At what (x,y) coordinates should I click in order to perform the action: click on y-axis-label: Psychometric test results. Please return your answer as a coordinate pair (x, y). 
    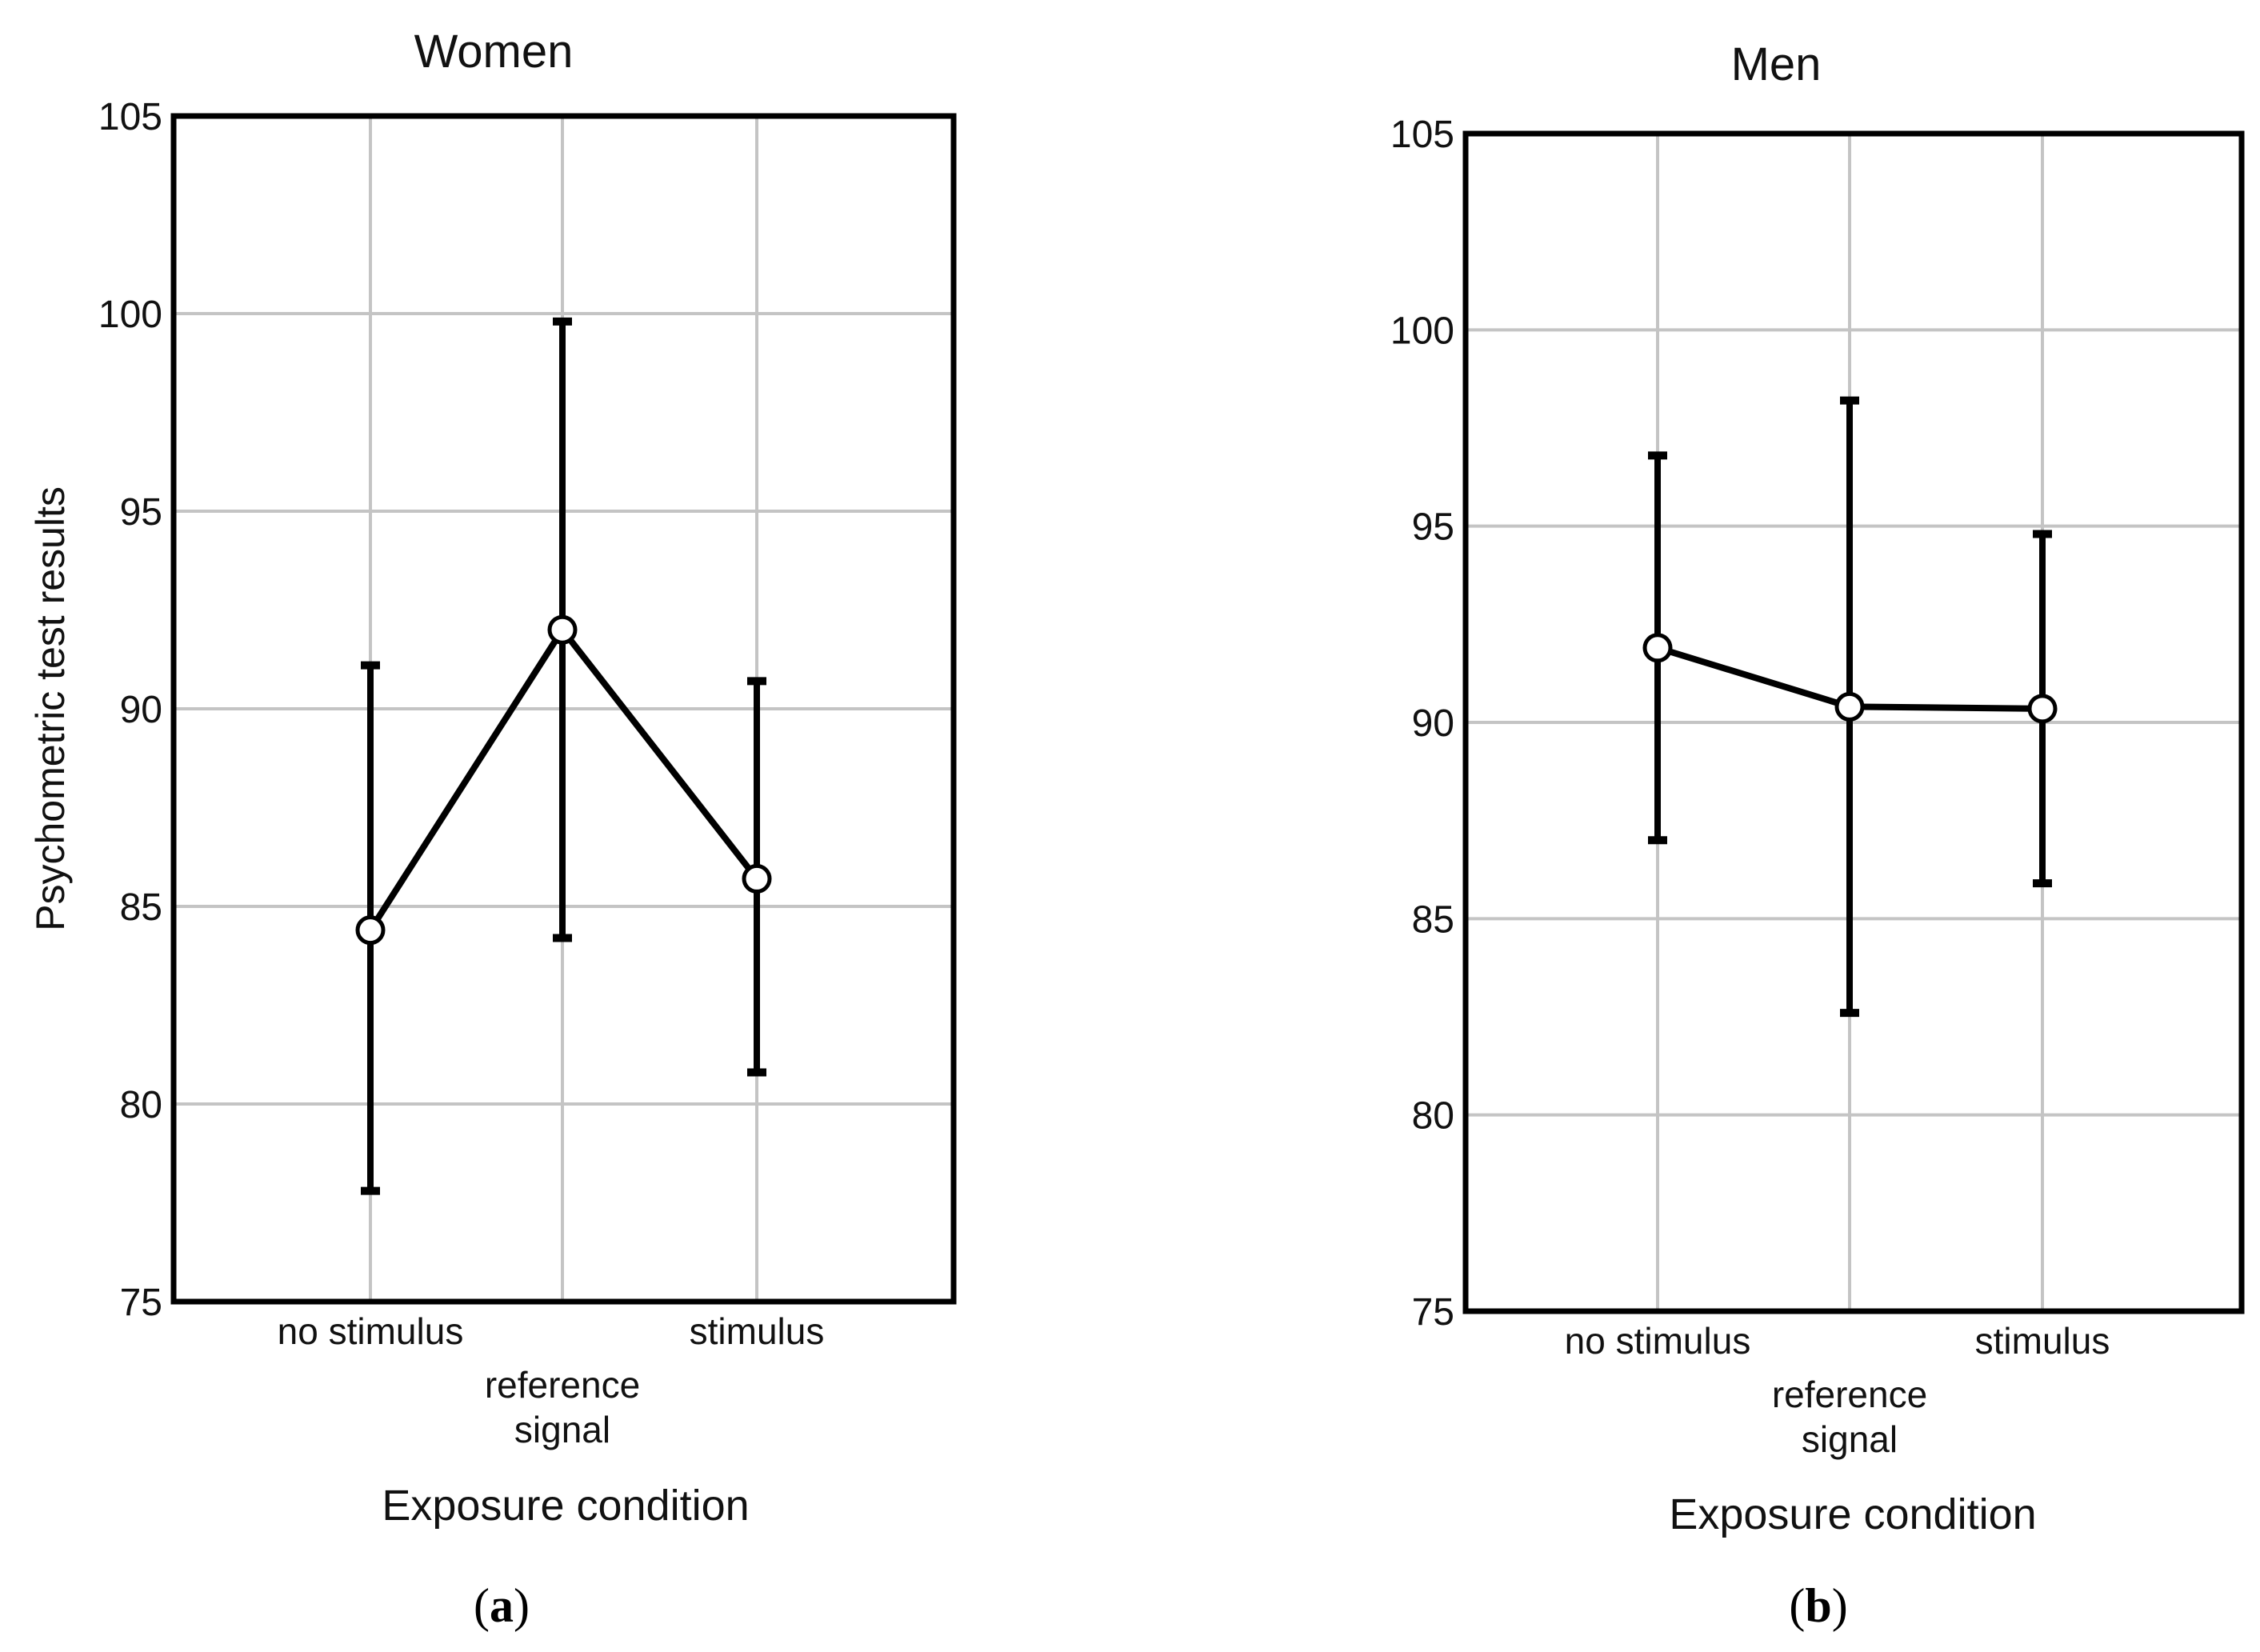
    Looking at the image, I should click on (50, 708).